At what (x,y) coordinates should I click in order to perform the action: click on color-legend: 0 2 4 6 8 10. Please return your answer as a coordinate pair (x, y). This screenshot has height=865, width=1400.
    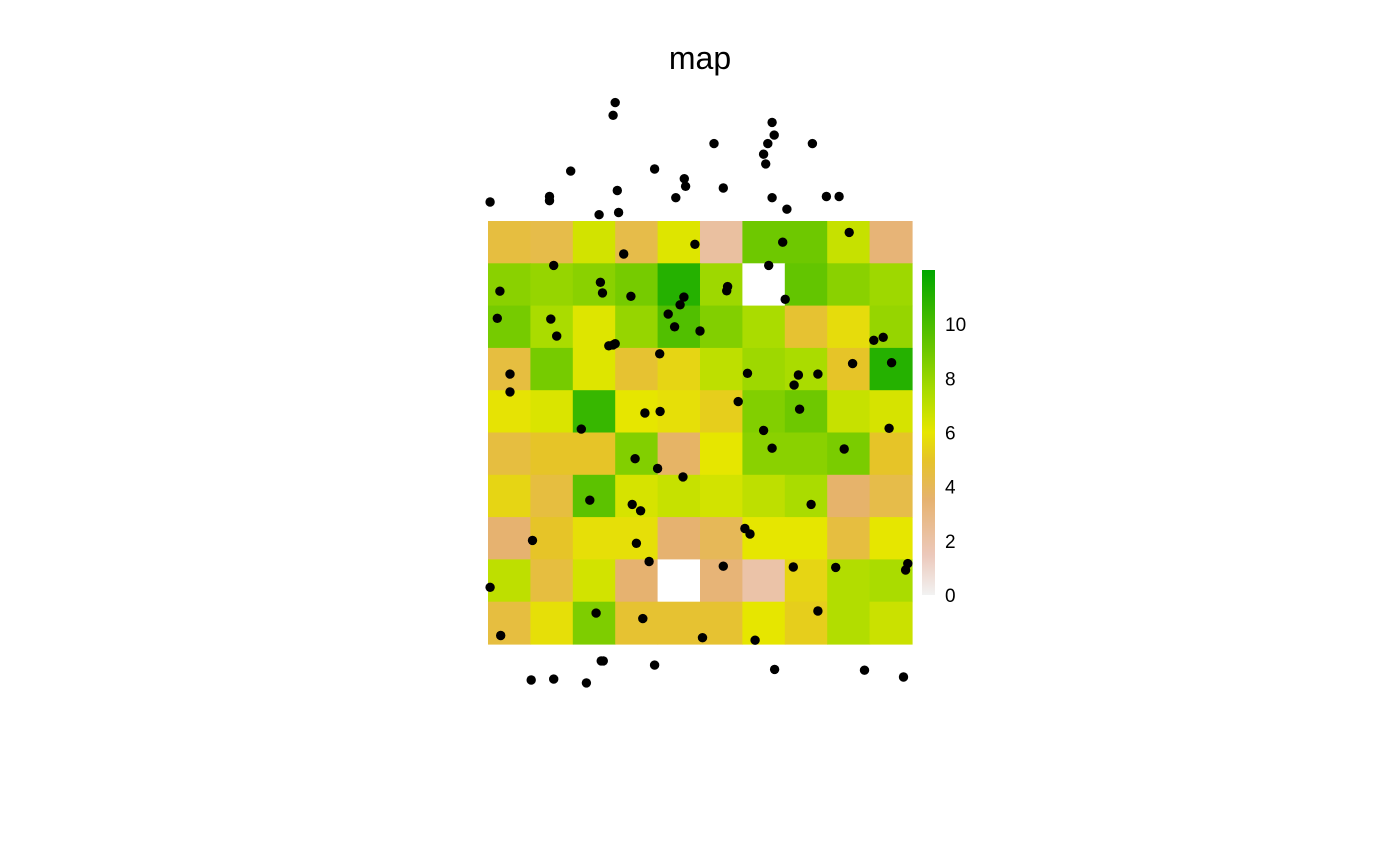
    Looking at the image, I should click on (944, 438).